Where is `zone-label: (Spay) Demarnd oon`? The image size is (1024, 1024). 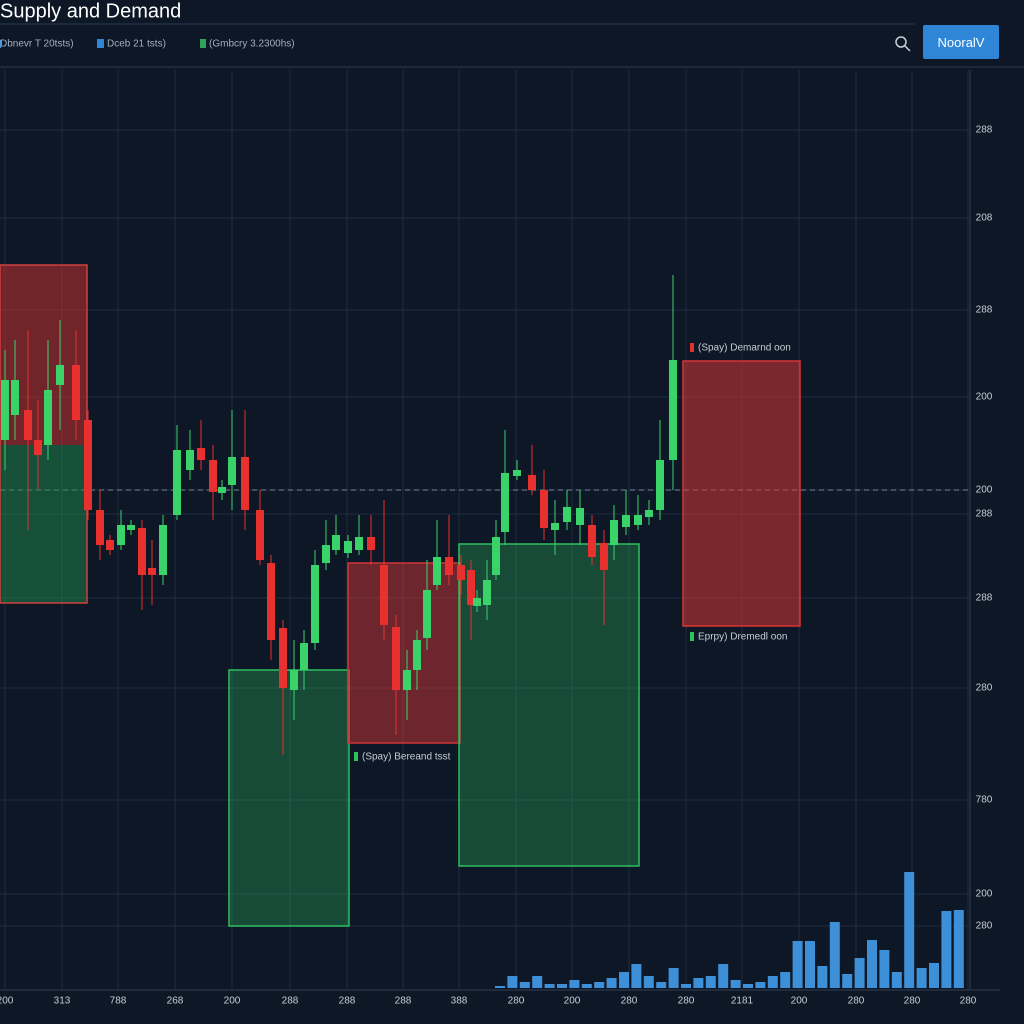 zone-label: (Spay) Demarnd oon is located at coordinates (744, 348).